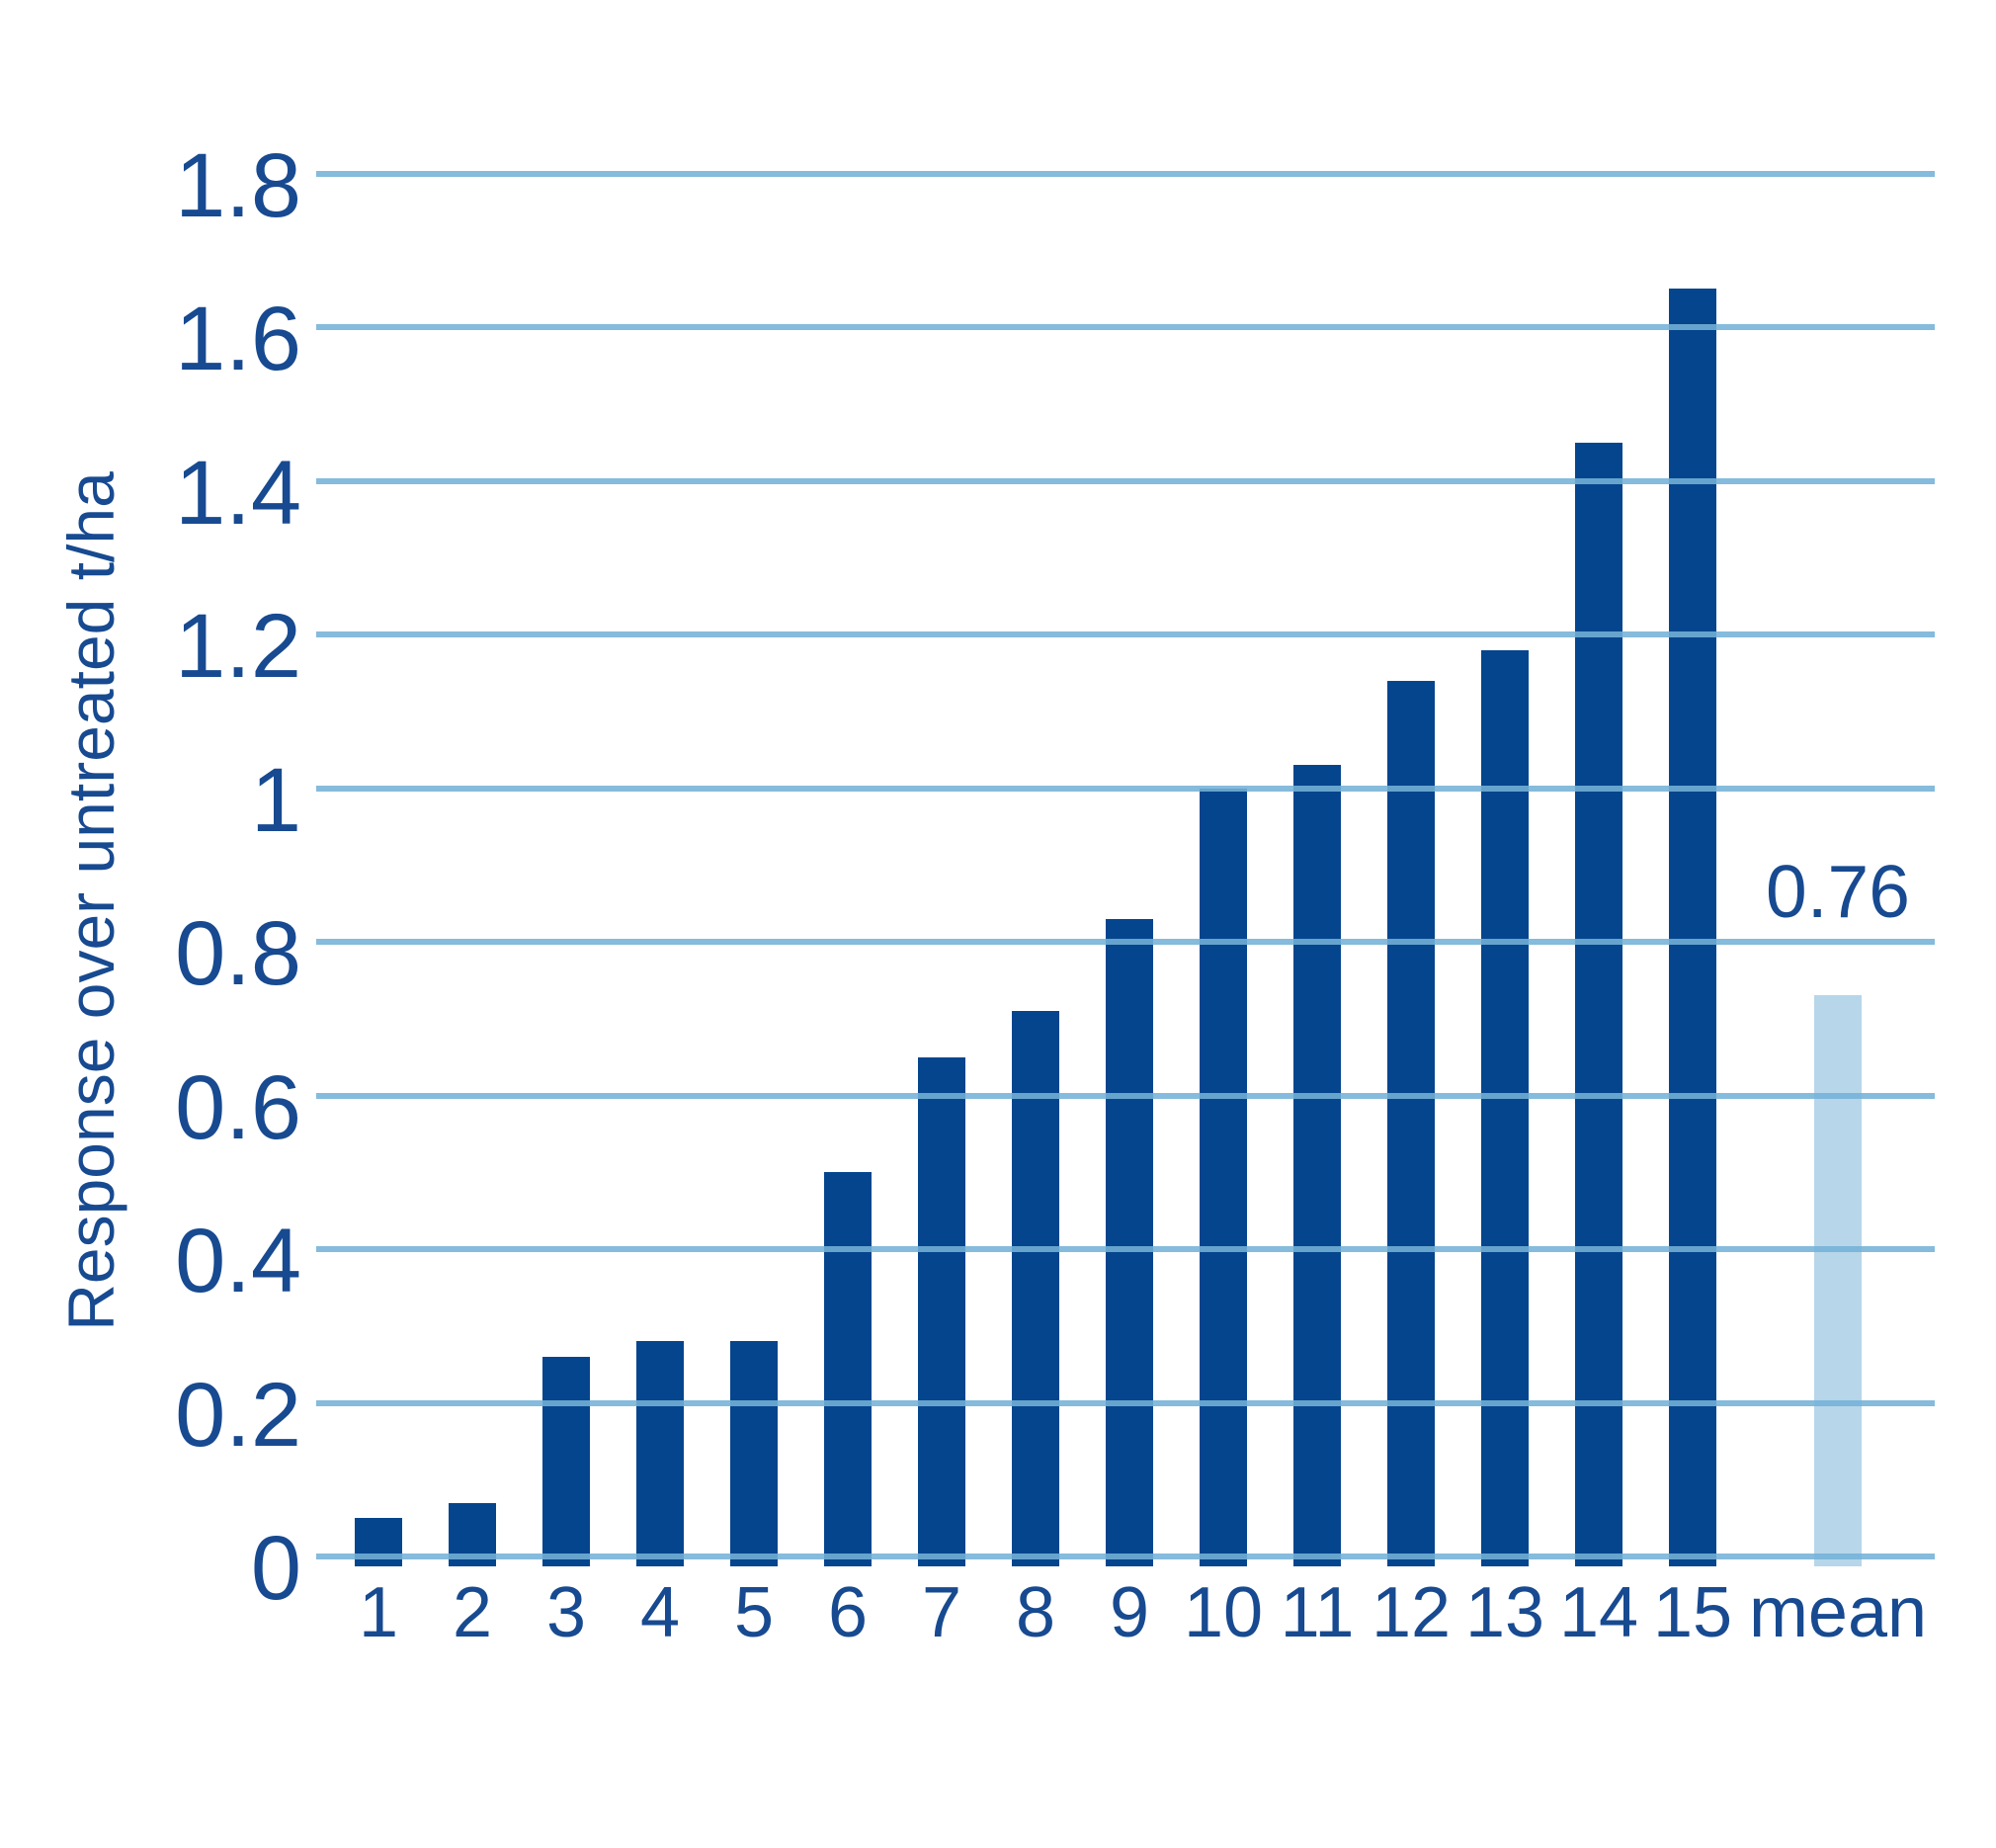 The width and height of the screenshot is (1996, 1848). Describe the element at coordinates (941, 1612) in the screenshot. I see `x-label-7: 7` at that location.